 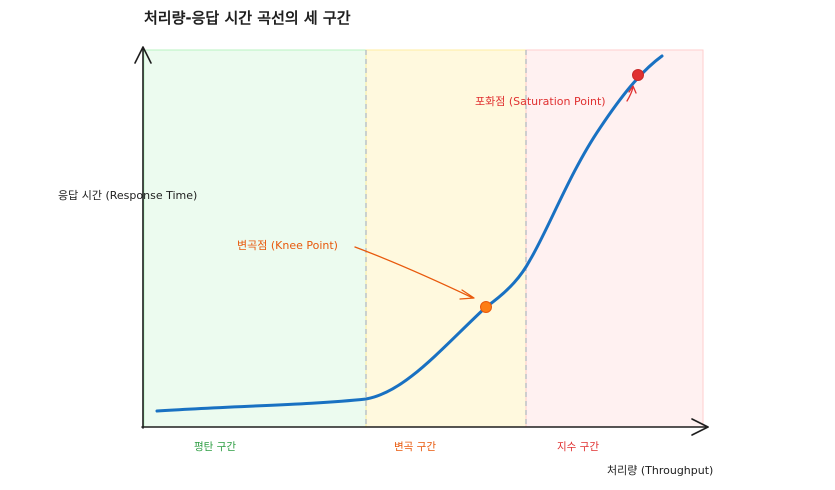 What do you see at coordinates (127, 195) in the screenshot?
I see `y-axis-label: 응답 시간 (Response Time)` at bounding box center [127, 195].